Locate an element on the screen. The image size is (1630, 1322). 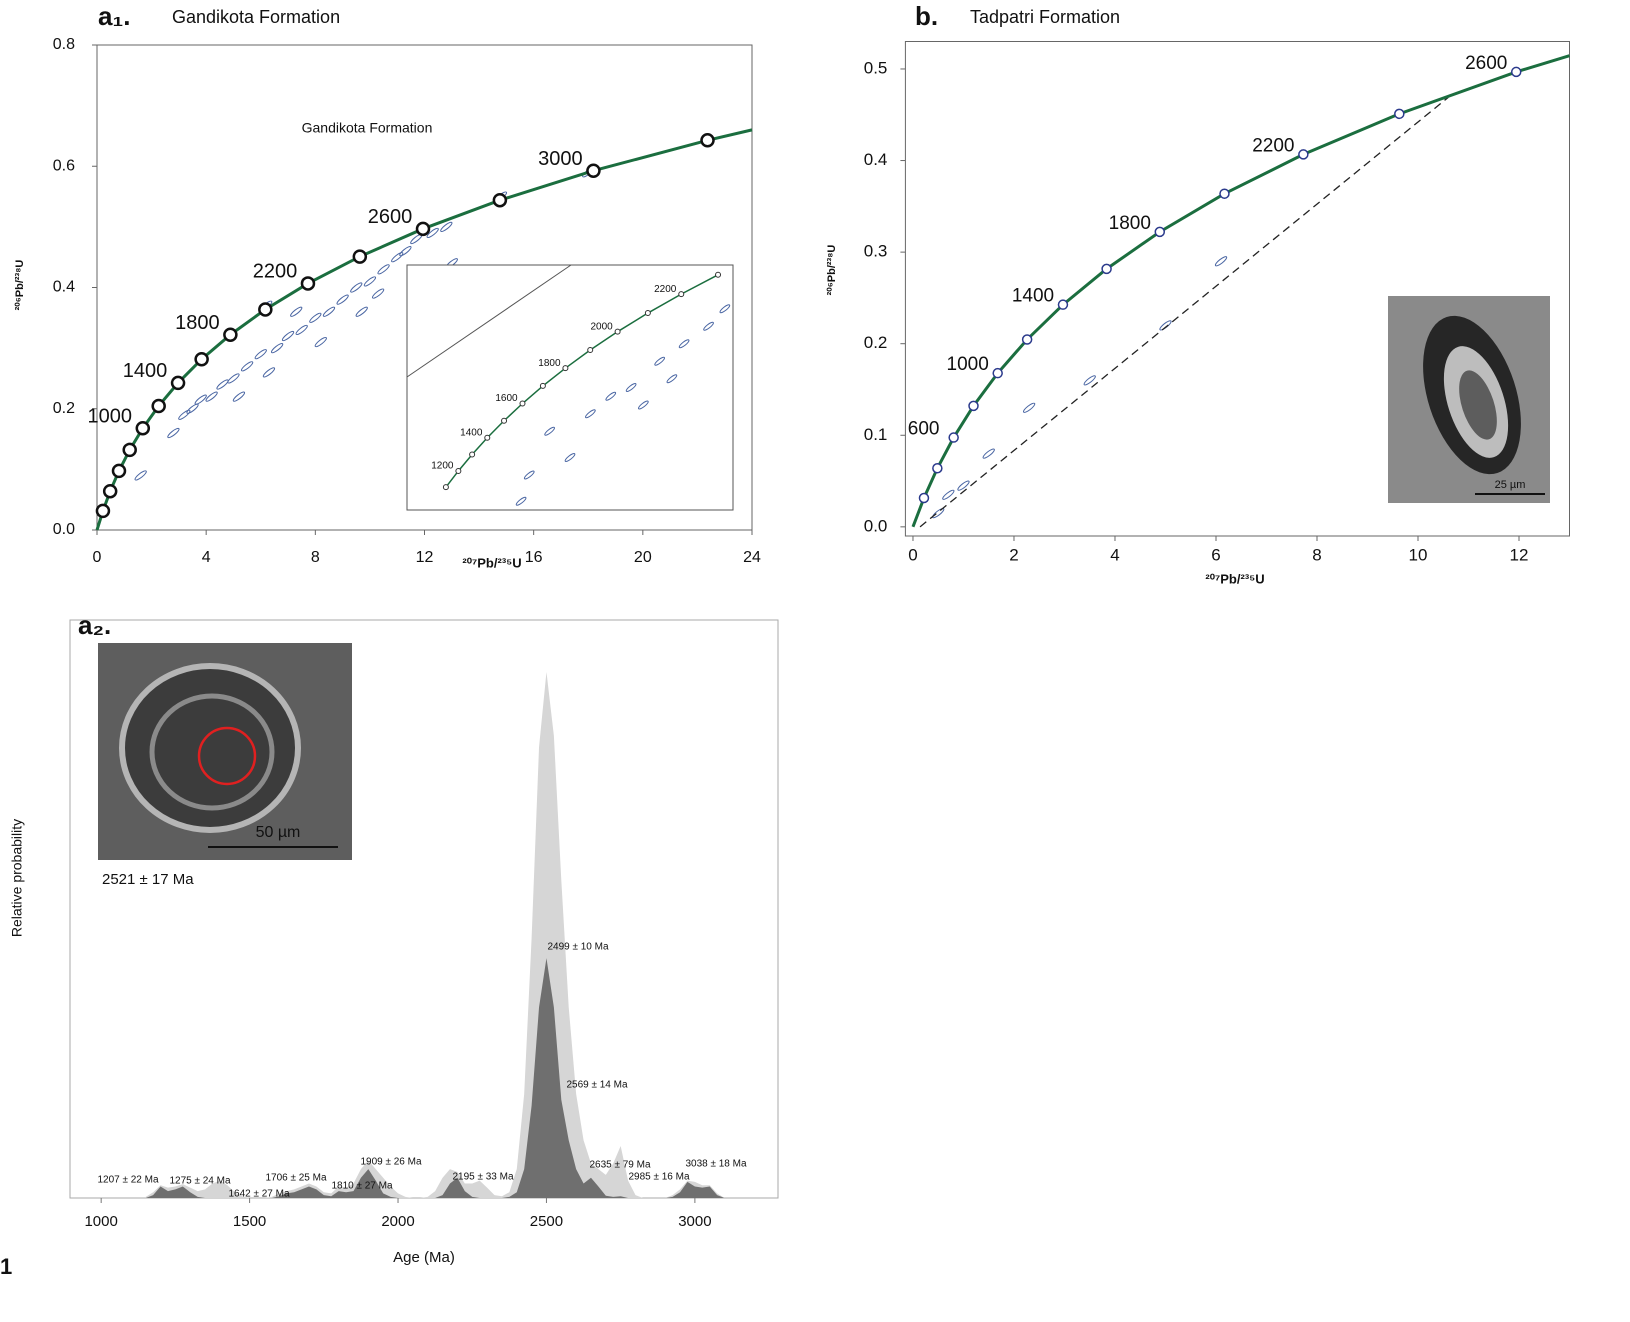
peak-annotation: 1207 ± 22 Ma is located at coordinates (128, 1180).